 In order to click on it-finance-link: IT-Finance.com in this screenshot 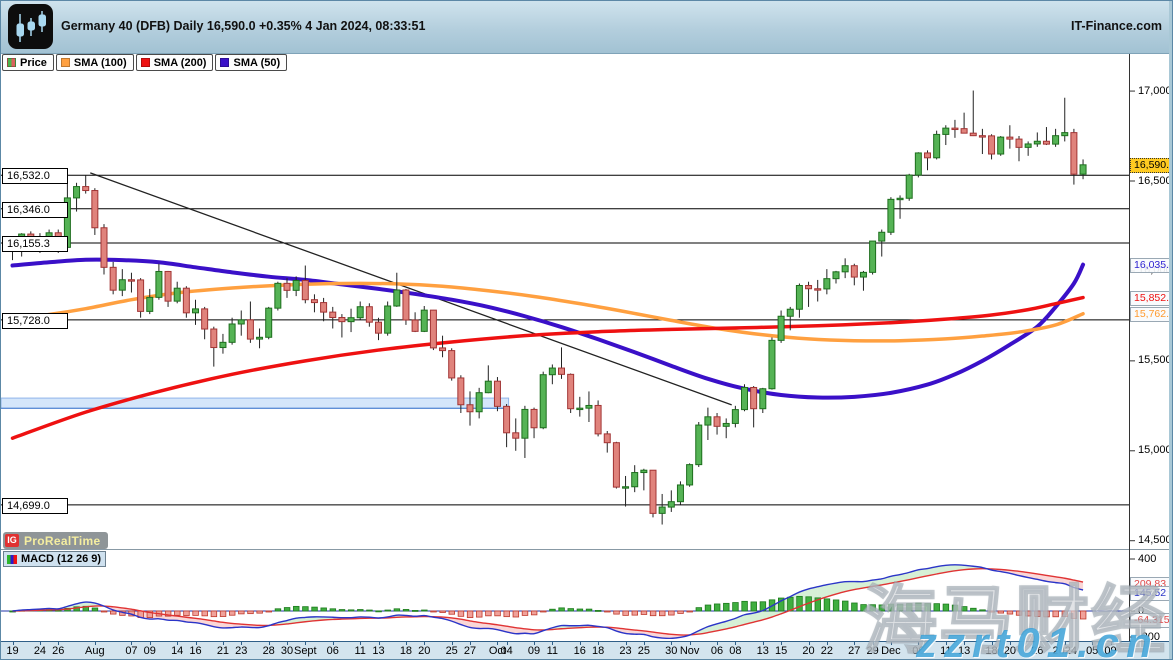, I will do `click(1116, 26)`.